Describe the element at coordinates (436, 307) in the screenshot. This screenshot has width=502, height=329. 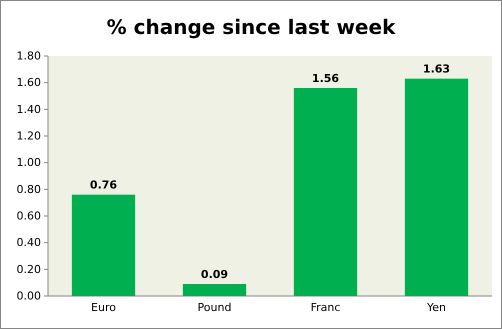
I see `x-tick-label: Yen` at that location.